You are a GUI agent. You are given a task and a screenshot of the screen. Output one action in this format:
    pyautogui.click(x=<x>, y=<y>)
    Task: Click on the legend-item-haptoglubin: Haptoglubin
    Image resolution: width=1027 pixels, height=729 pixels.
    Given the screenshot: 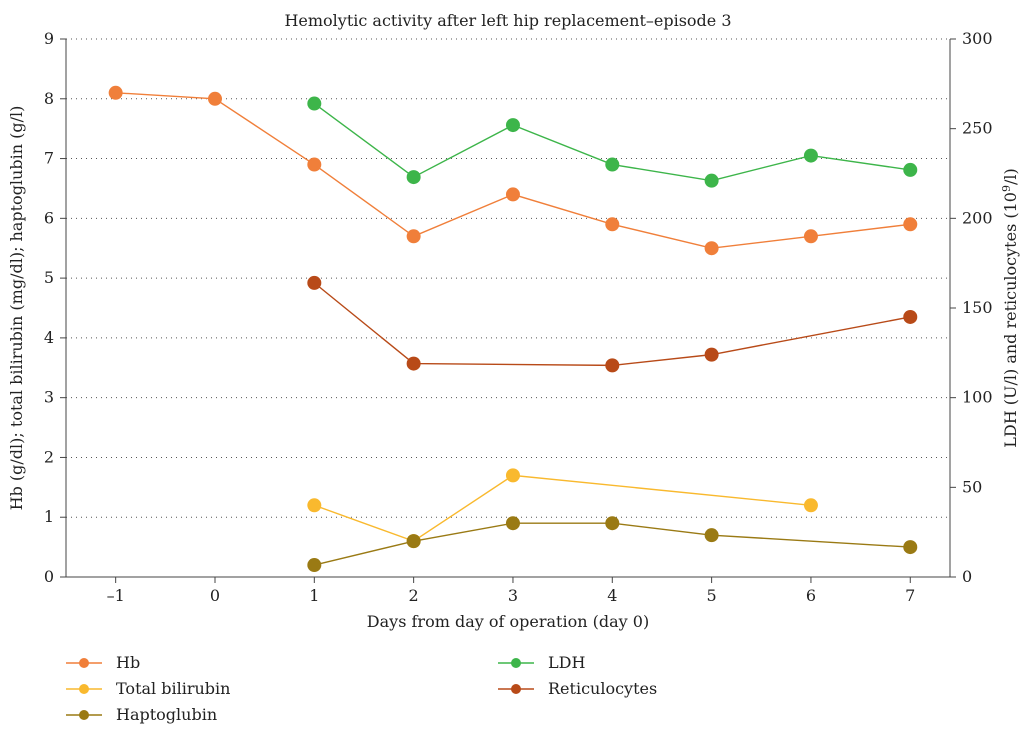 What is the action you would take?
    pyautogui.click(x=141, y=714)
    